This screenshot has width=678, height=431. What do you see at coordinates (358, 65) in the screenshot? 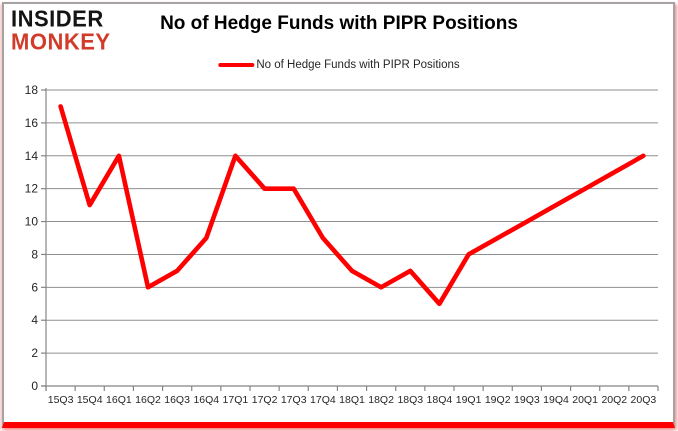
I see `legend-label: No of Hedge Funds with PIPR Positions` at bounding box center [358, 65].